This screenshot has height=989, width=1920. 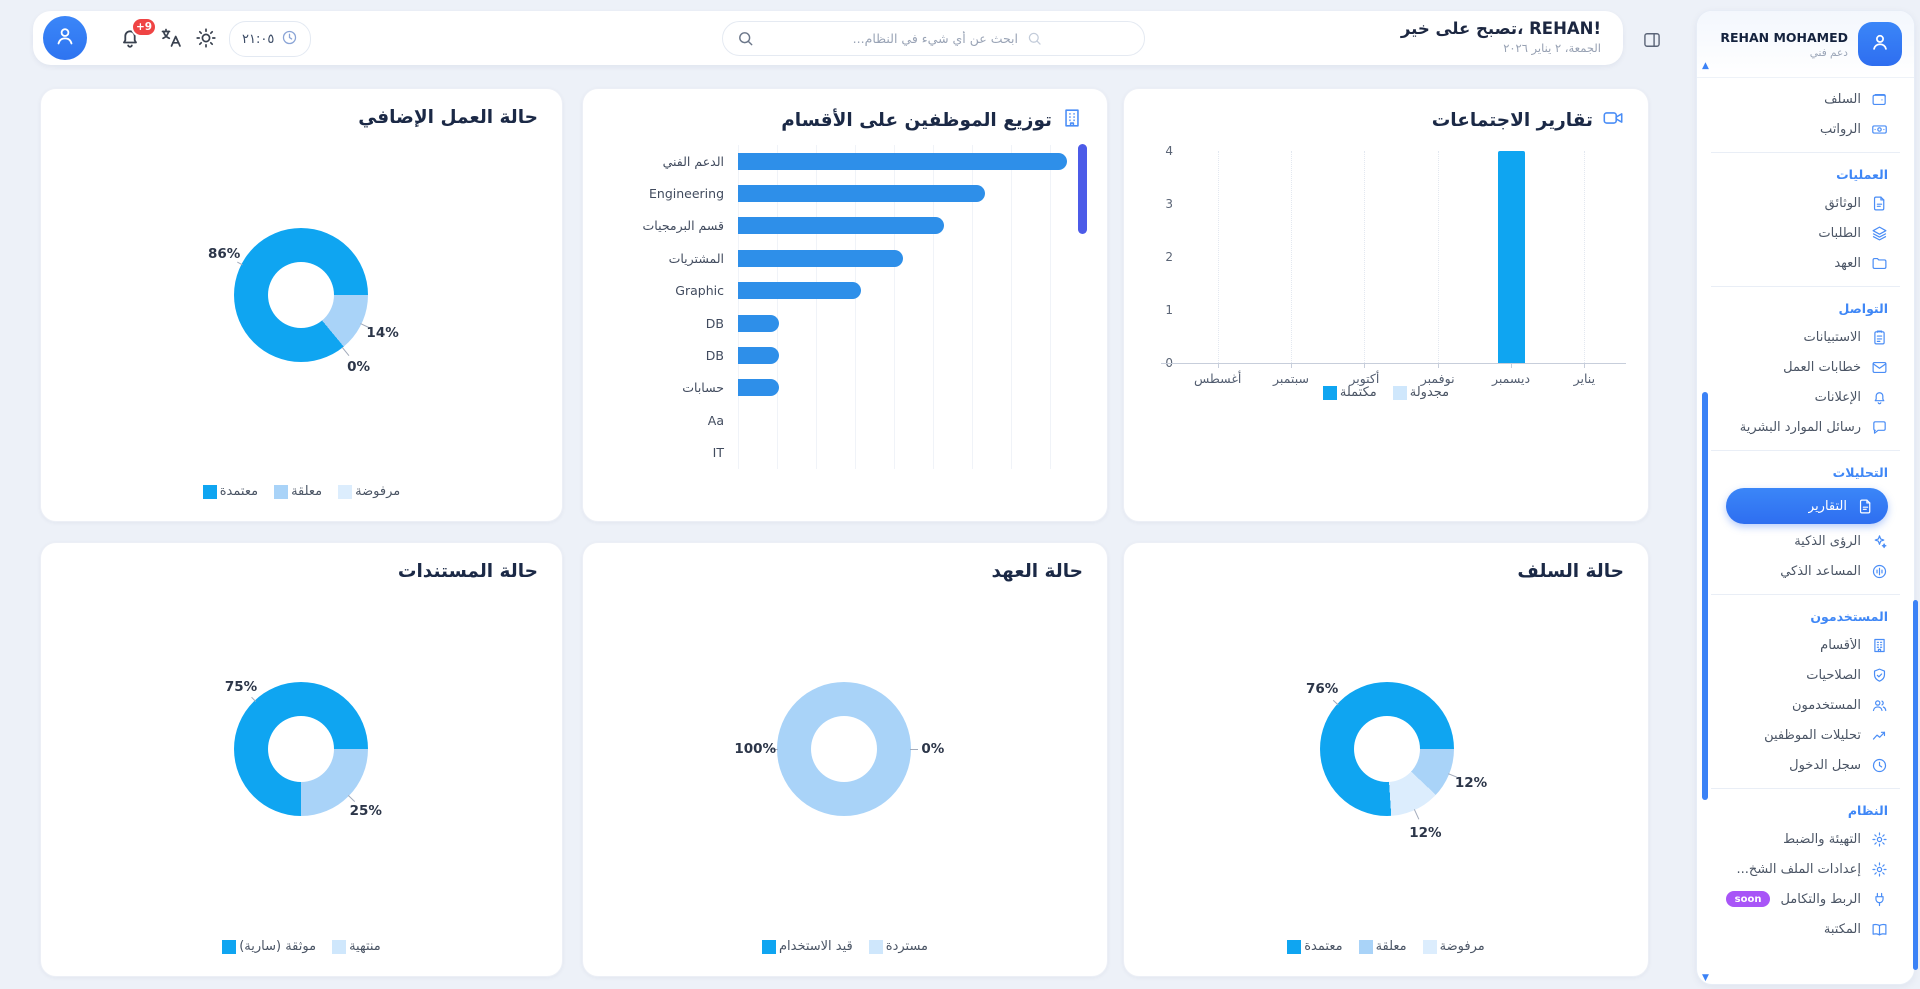 I want to click on legend-label: منتهية, so click(x=365, y=946).